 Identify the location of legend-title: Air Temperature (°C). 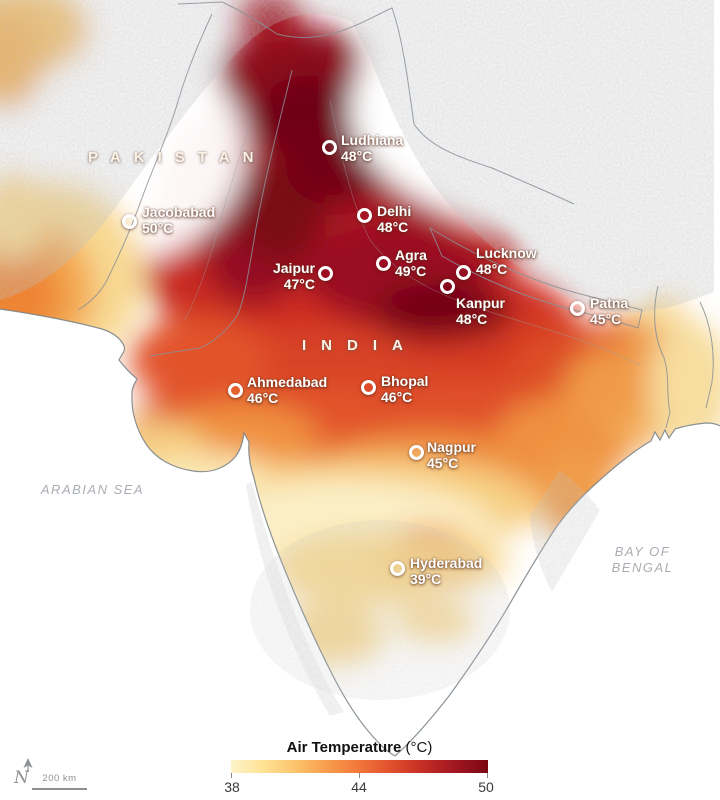
(359, 747).